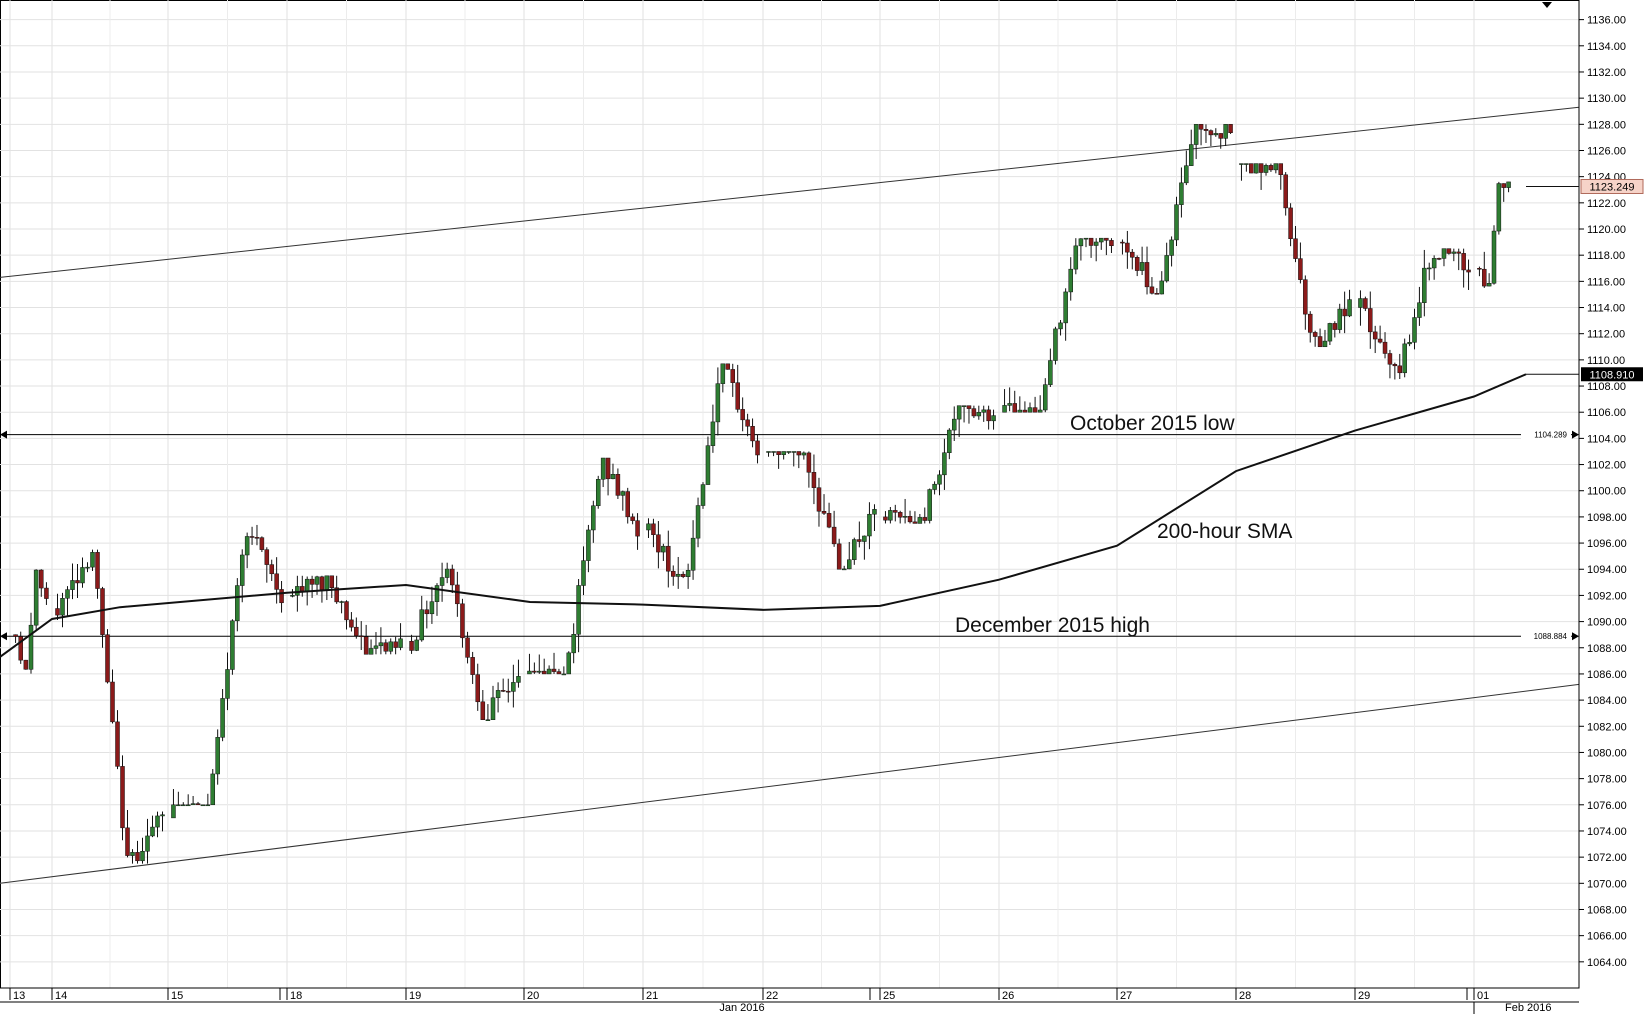 Image resolution: width=1651 pixels, height=1014 pixels. What do you see at coordinates (1611, 187) in the screenshot?
I see `current-price-label: 1123.249` at bounding box center [1611, 187].